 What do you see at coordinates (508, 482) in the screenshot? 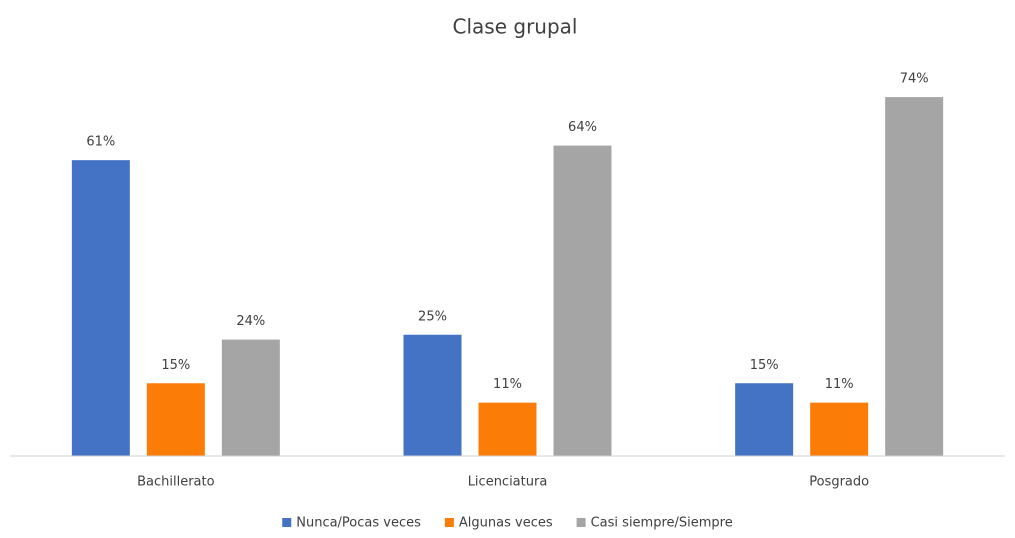
I see `x-tick-label: Licenciatura` at bounding box center [508, 482].